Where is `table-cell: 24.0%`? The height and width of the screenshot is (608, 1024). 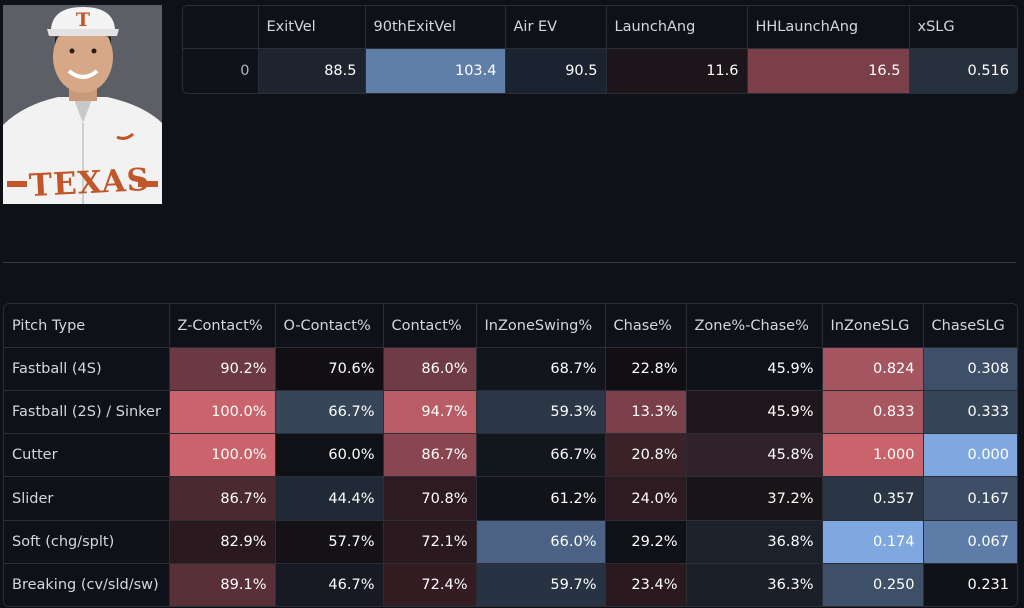 table-cell: 24.0% is located at coordinates (646, 498).